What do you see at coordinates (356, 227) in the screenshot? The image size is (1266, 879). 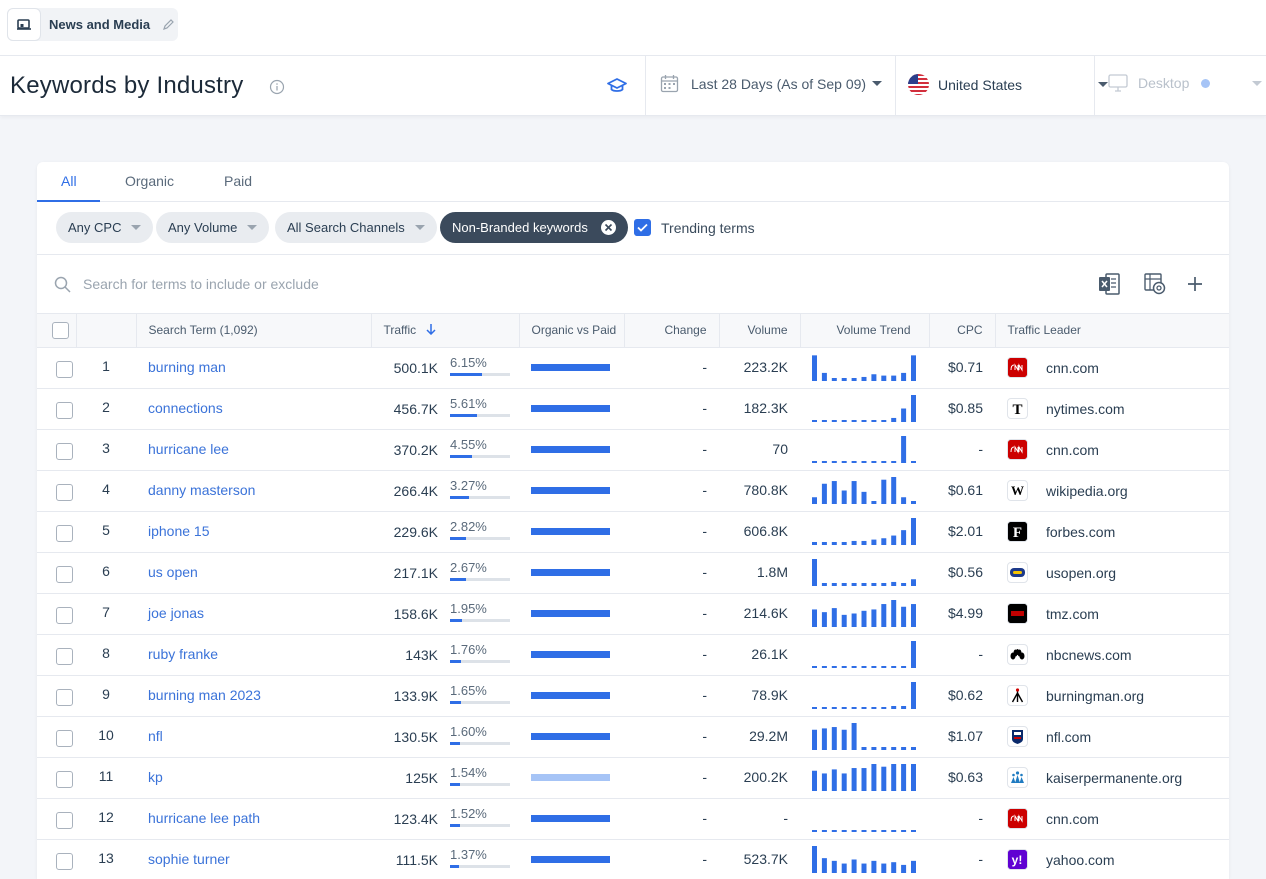 I see `channels-filter: All Search Channels` at bounding box center [356, 227].